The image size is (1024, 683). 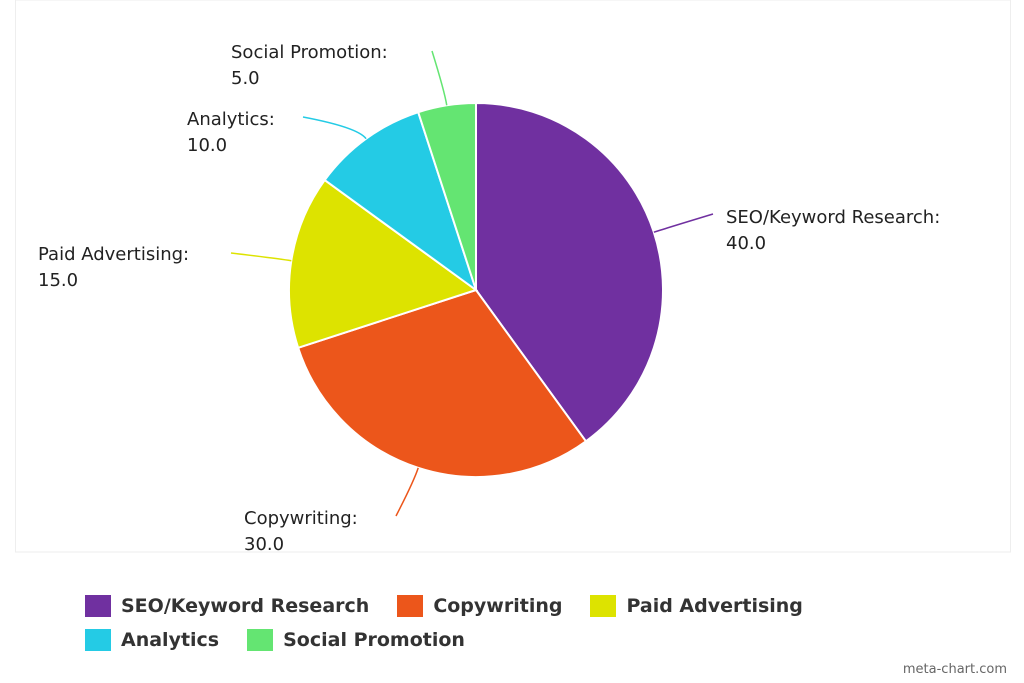 I want to click on legend-item: Paid Advertising, so click(x=696, y=606).